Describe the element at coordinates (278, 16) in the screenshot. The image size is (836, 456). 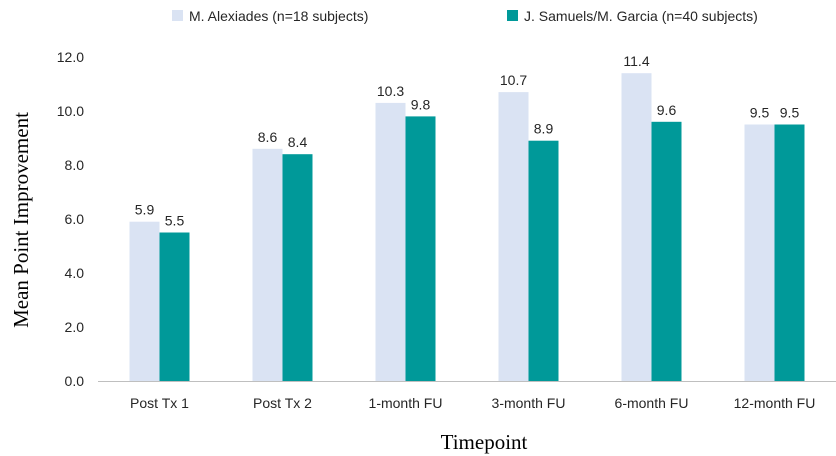
I see `legend-label-m-alexiades: M. Alexiades (n=18 subjects)` at that location.